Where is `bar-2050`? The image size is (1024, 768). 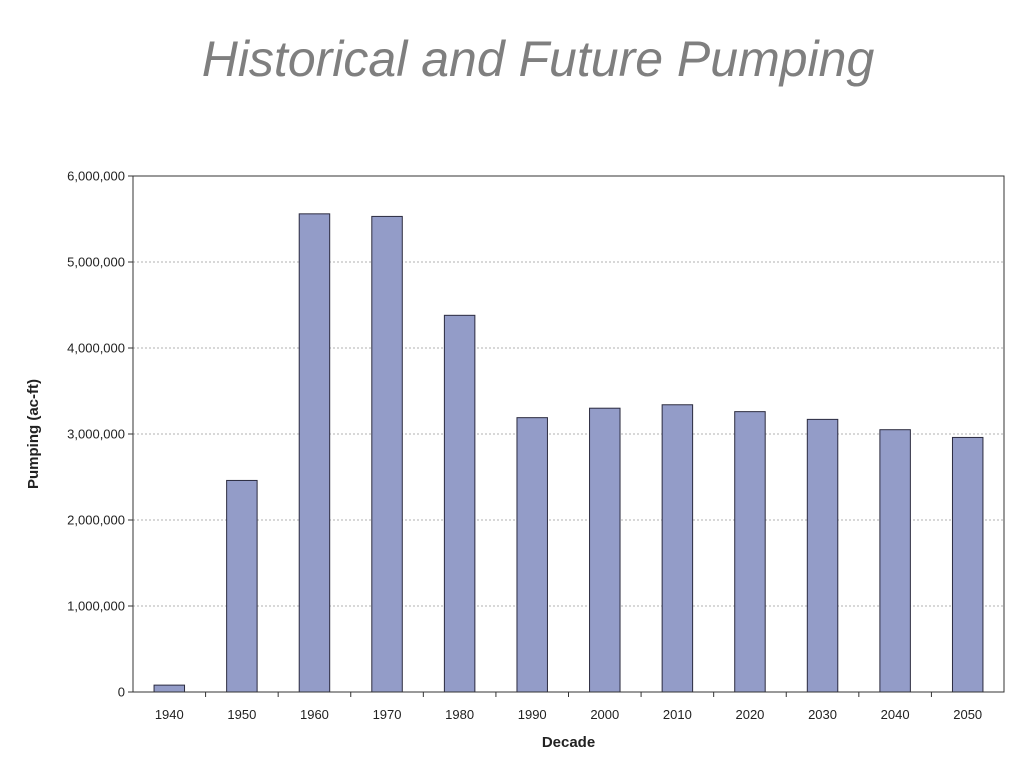 bar-2050 is located at coordinates (967, 564).